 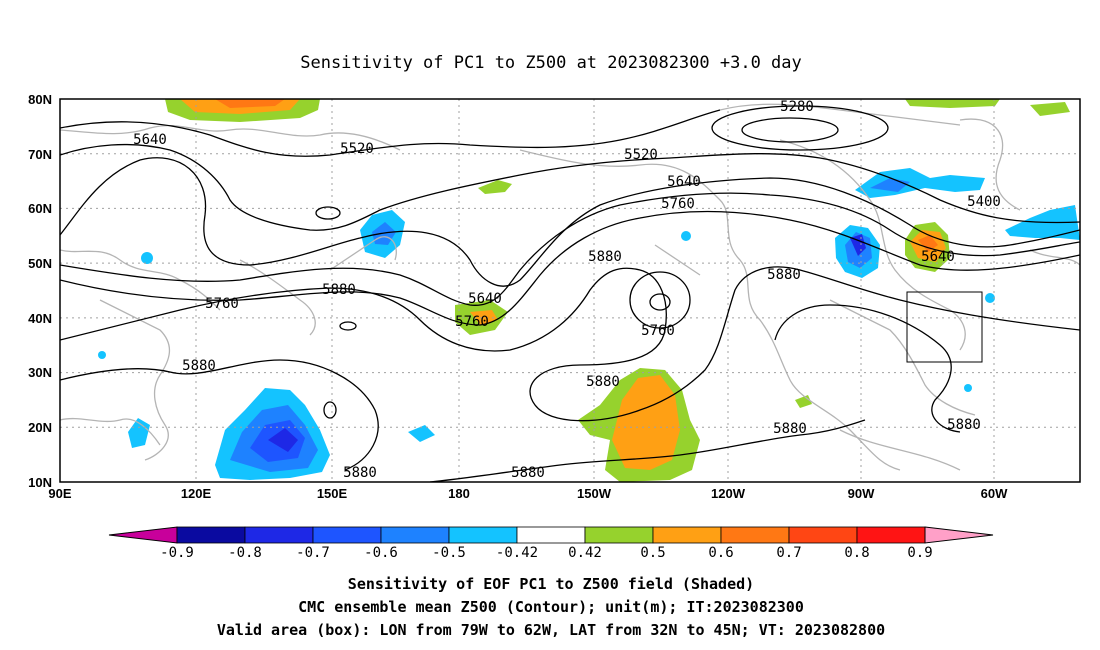 What do you see at coordinates (177, 553) in the screenshot?
I see `colorbar-label: -0.9` at bounding box center [177, 553].